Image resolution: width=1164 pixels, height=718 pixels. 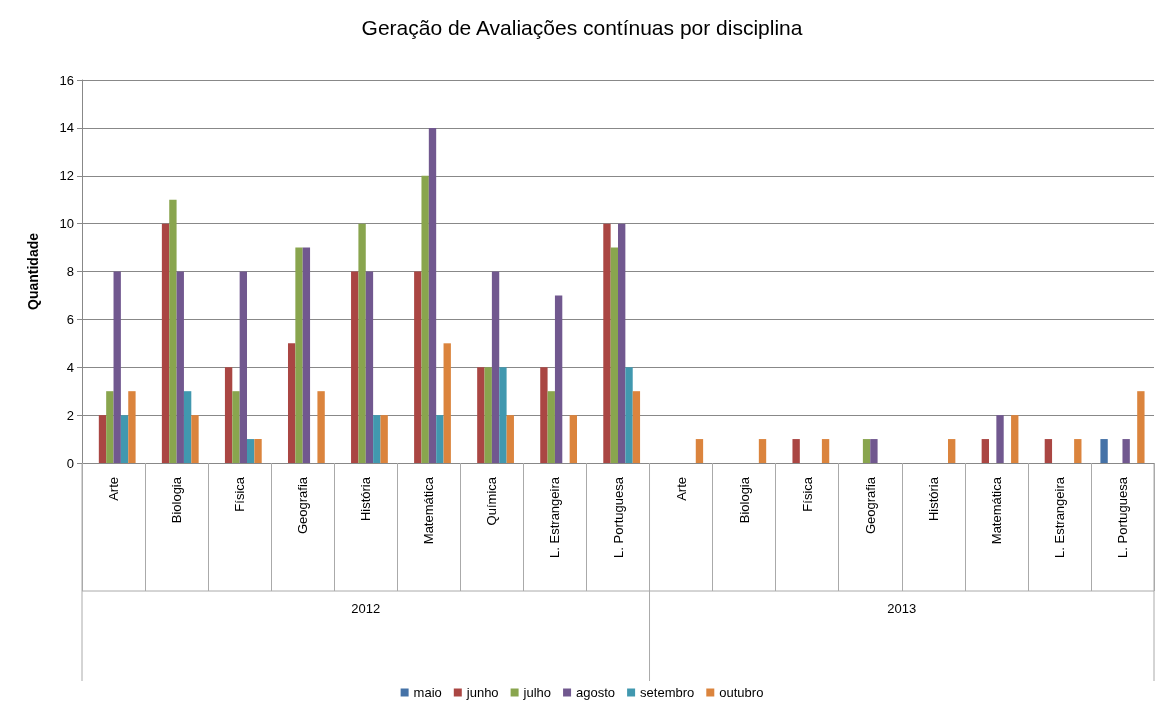 What do you see at coordinates (537, 692) in the screenshot?
I see `legend-label: julho` at bounding box center [537, 692].